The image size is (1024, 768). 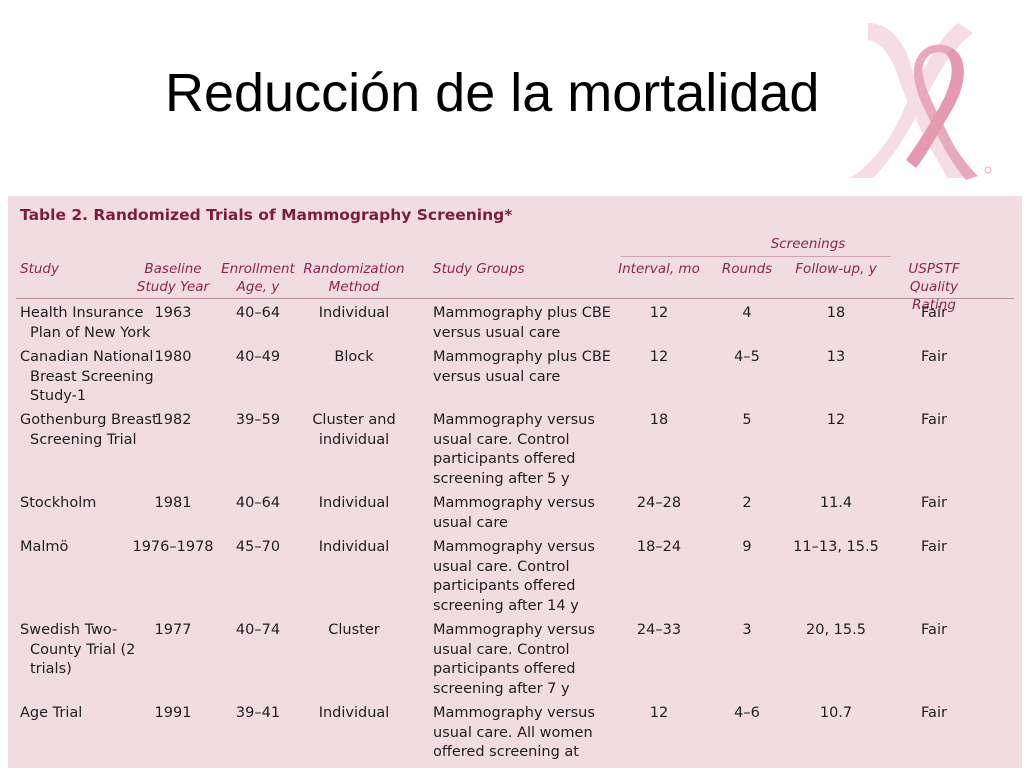 What do you see at coordinates (659, 547) in the screenshot?
I see `cell-interval: 18–24` at bounding box center [659, 547].